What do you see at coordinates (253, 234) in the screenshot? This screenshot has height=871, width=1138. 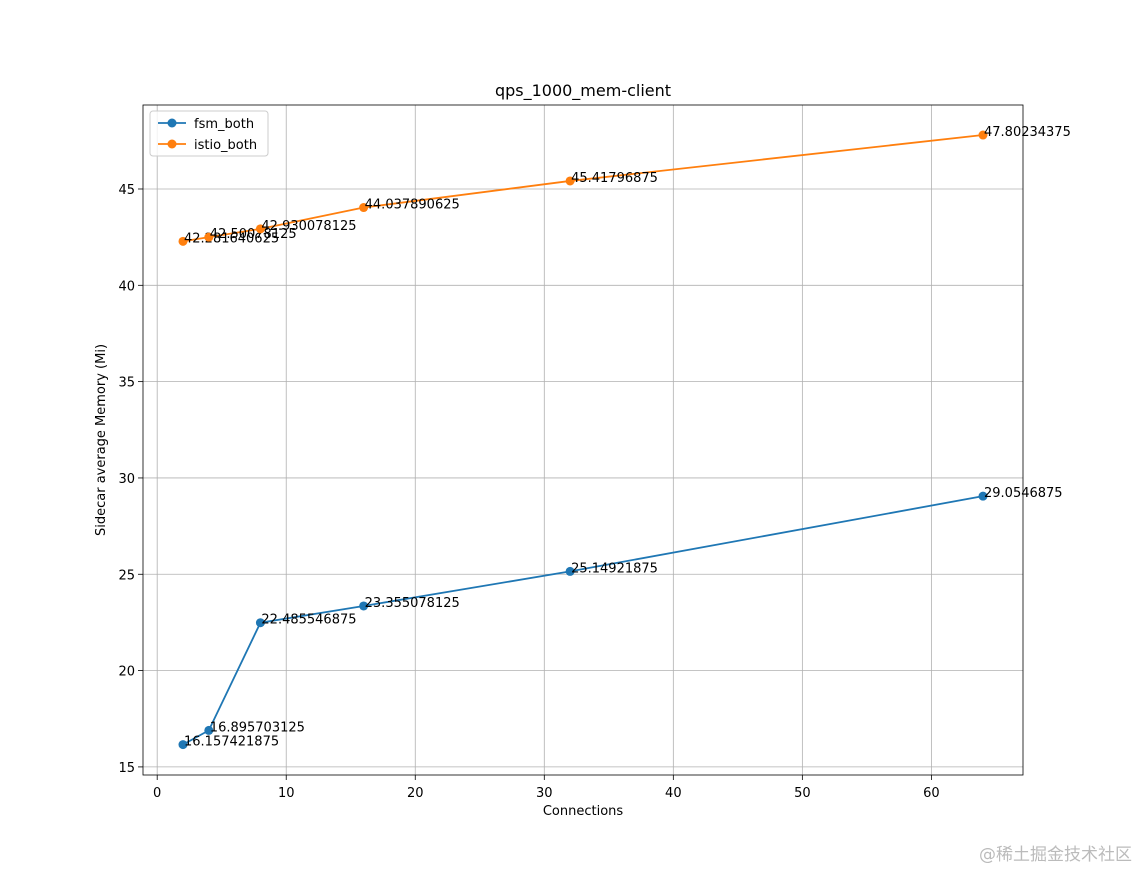 I see `data-label: 42.50078125` at bounding box center [253, 234].